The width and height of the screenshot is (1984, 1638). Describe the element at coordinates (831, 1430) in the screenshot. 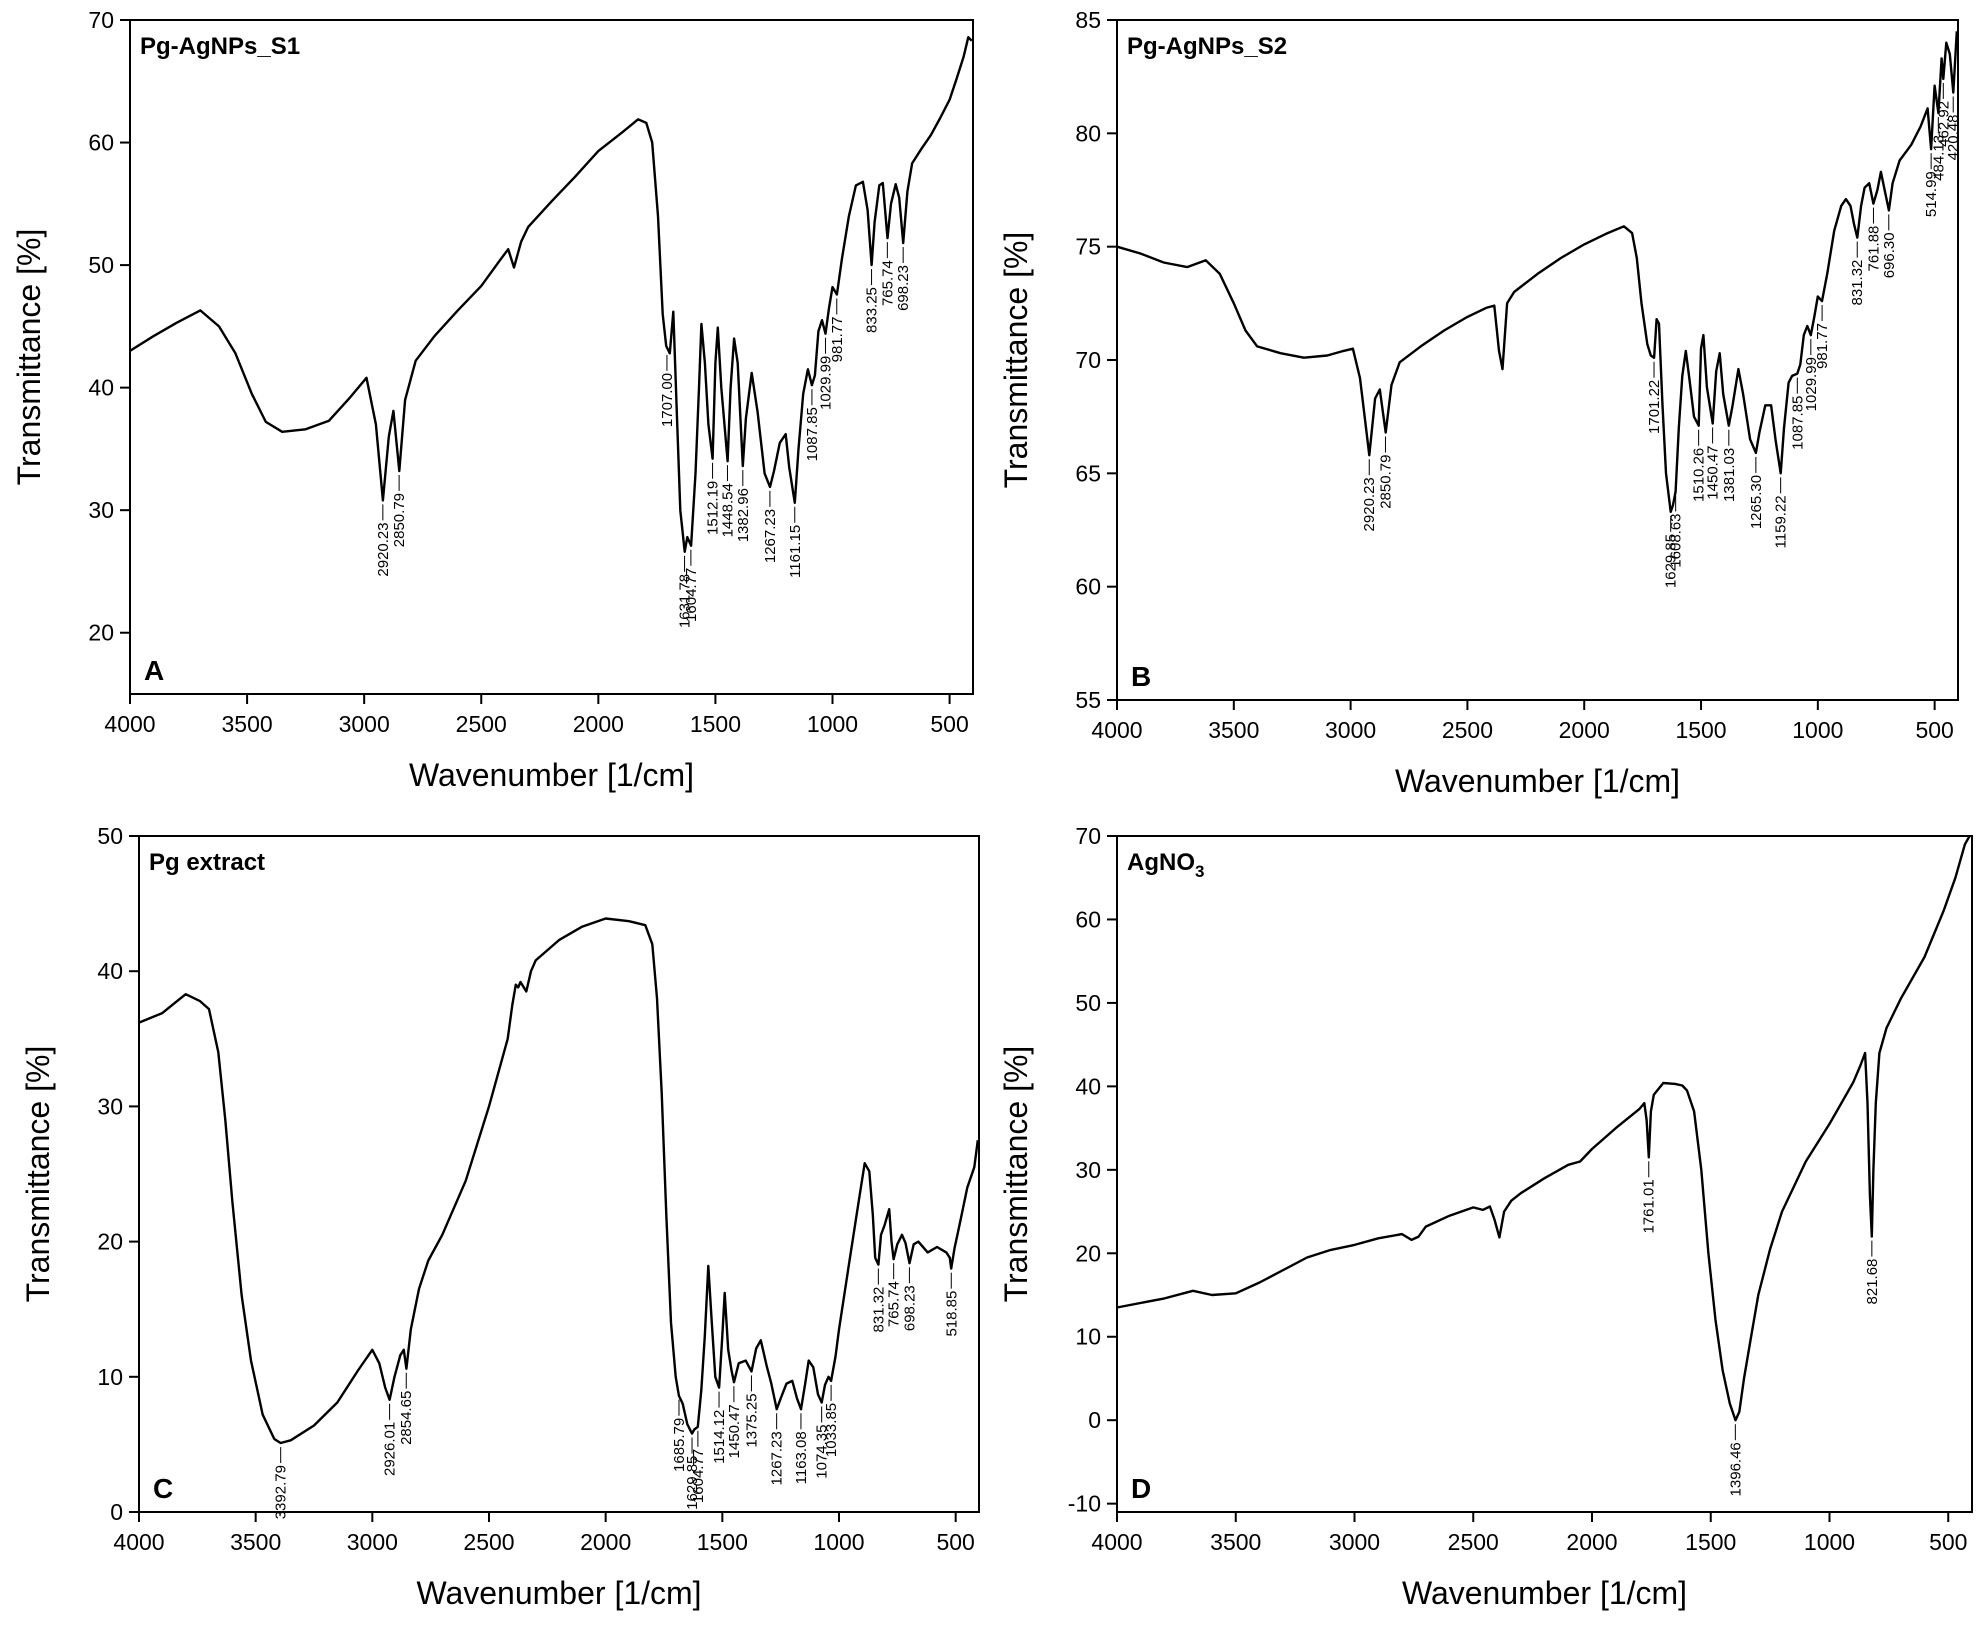

I see `peak-label: 1033.85` at that location.